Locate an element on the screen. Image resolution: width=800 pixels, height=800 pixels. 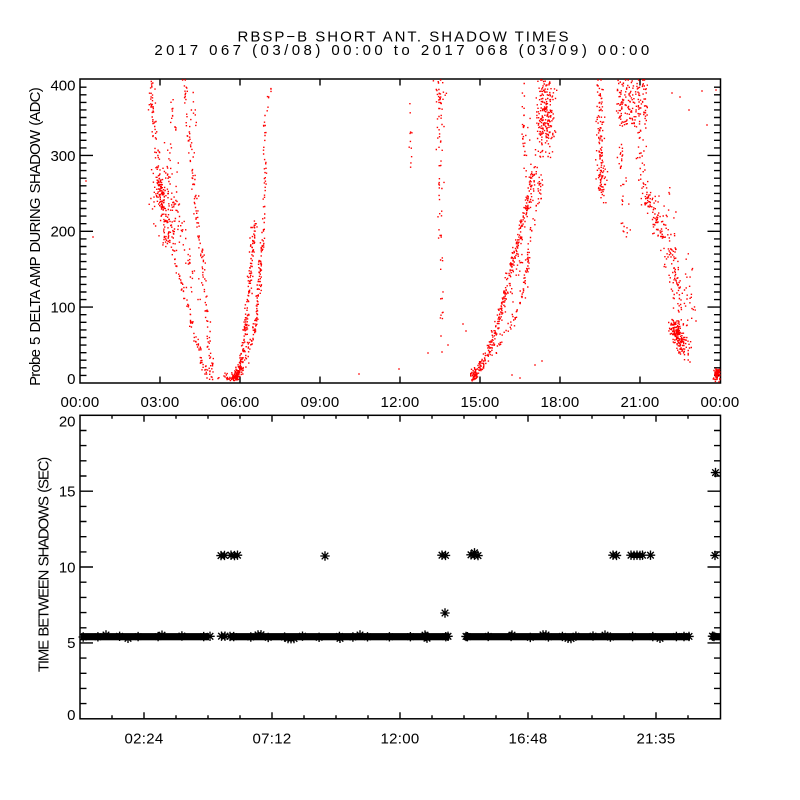
svg-text: RBSP−B SHORT ANT. SHADOW TIMES is located at coordinates (404, 36).